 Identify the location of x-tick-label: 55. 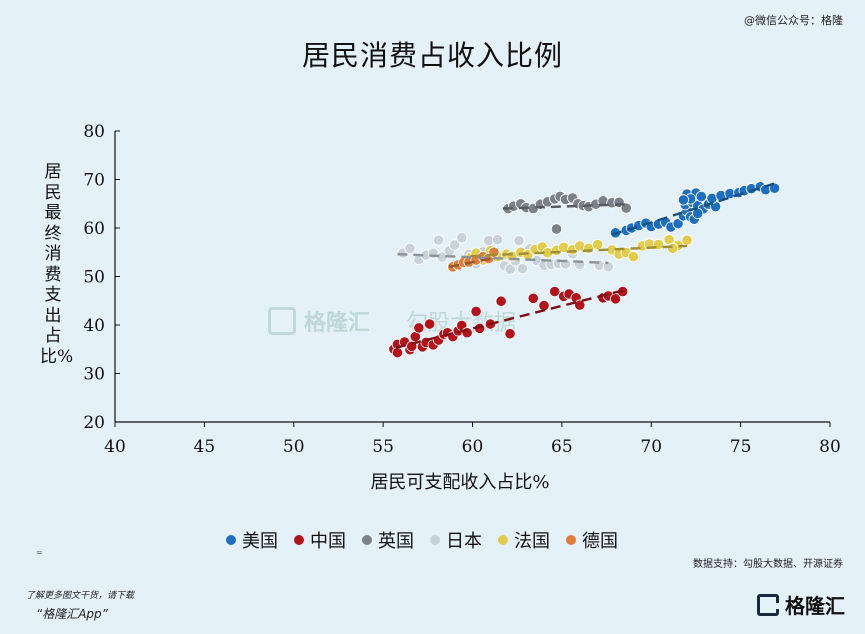
(383, 447).